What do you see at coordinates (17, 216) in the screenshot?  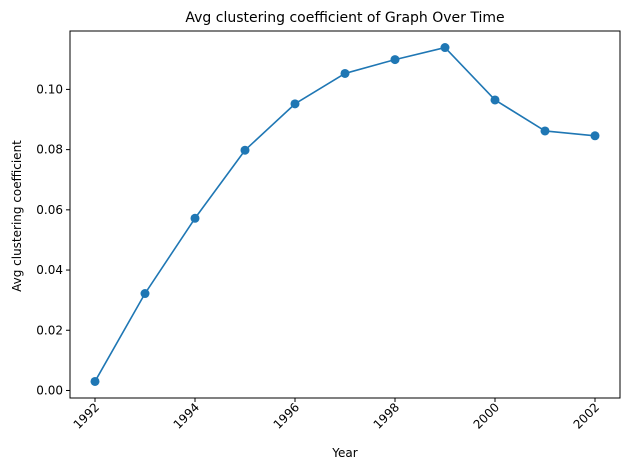 I see `y-axis-label: Avg clustering coefficient` at bounding box center [17, 216].